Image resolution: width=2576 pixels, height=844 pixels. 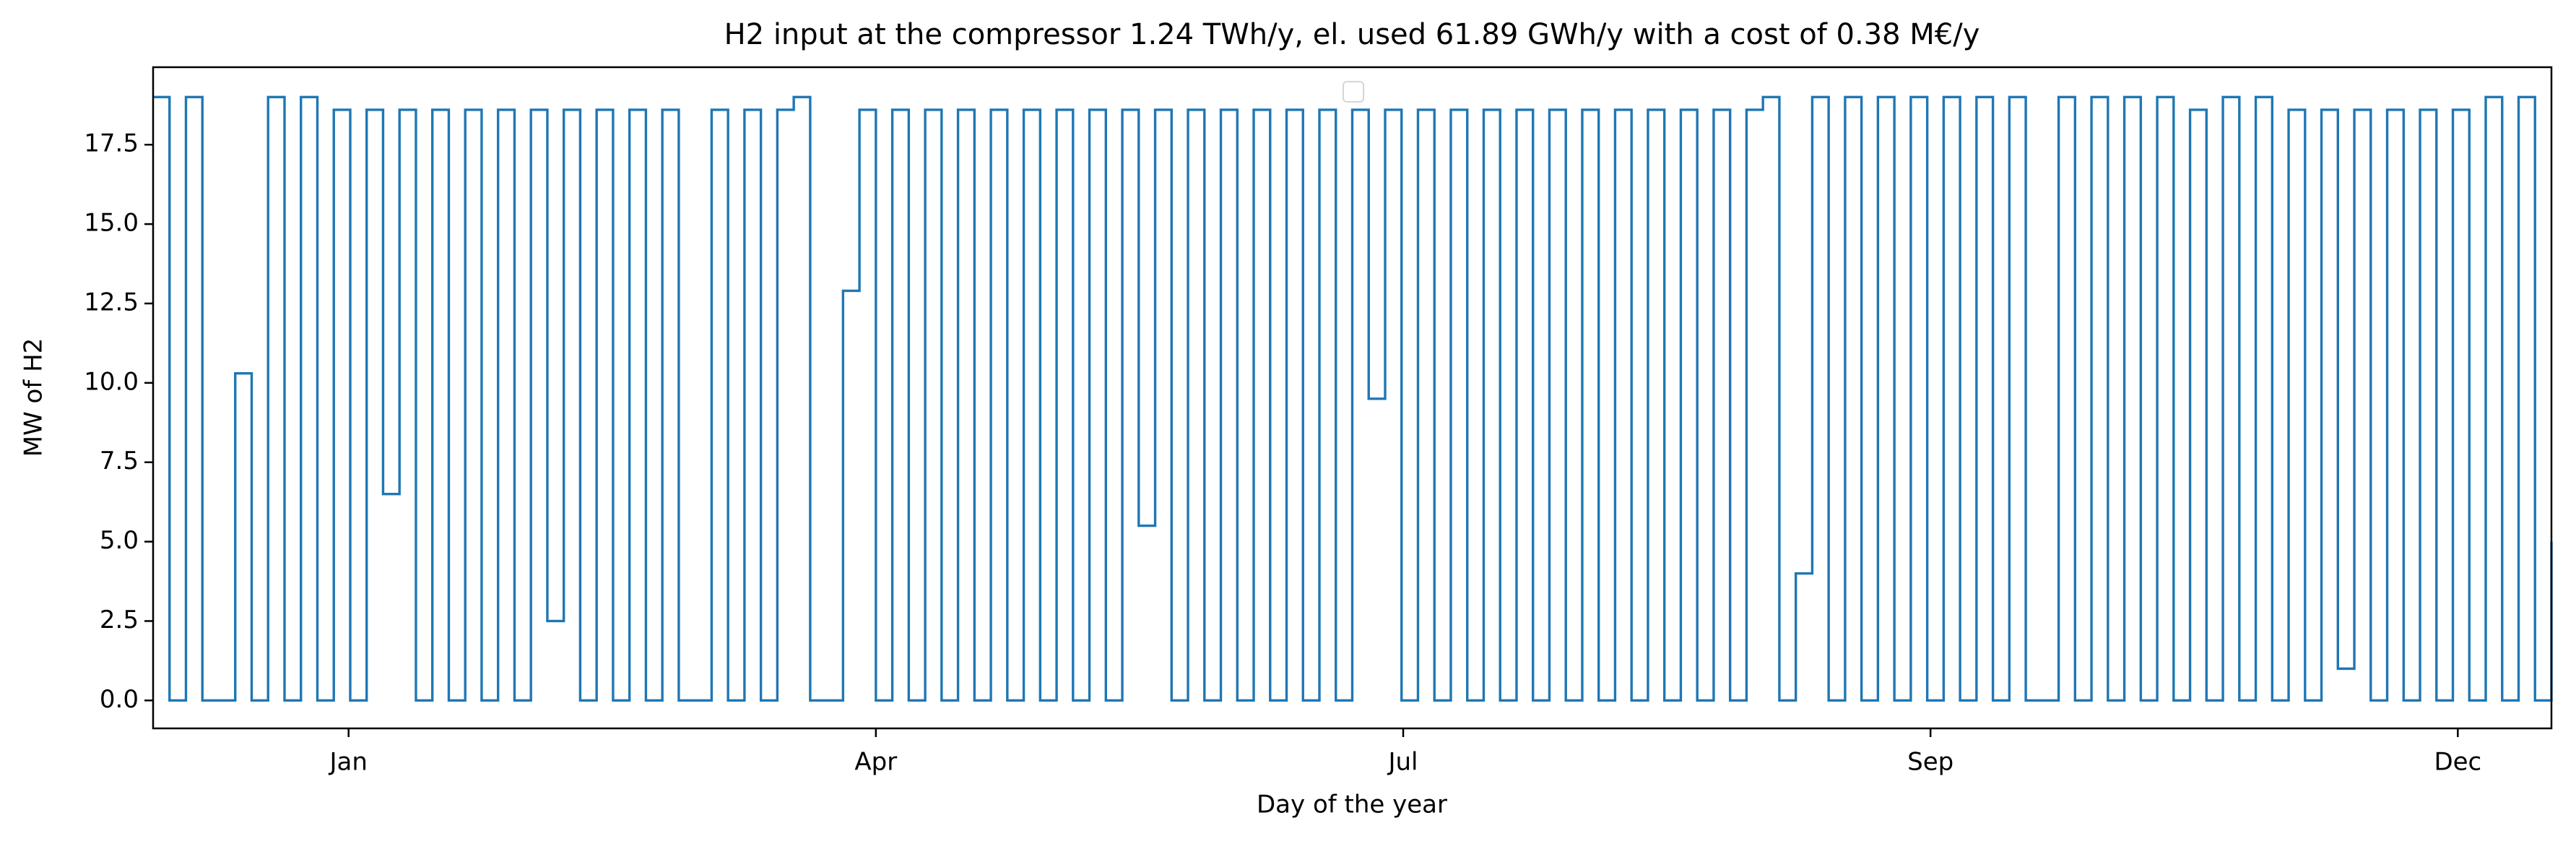 What do you see at coordinates (1352, 805) in the screenshot?
I see `x-axis-label: Day of the year` at bounding box center [1352, 805].